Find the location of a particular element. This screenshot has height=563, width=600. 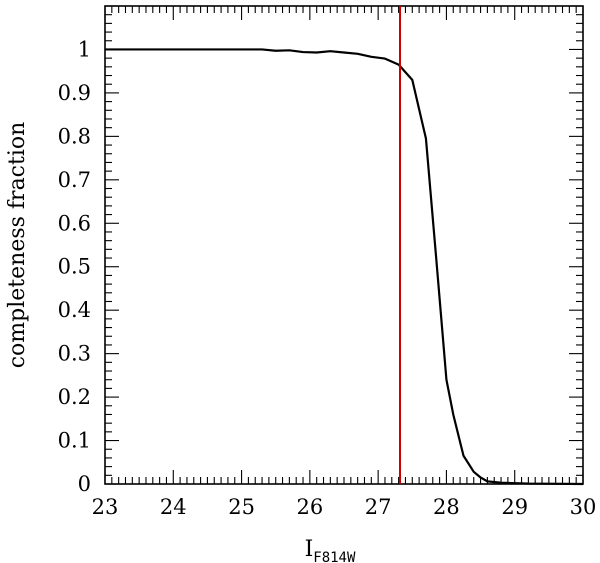

x-tick-label: 26 is located at coordinates (309, 507).